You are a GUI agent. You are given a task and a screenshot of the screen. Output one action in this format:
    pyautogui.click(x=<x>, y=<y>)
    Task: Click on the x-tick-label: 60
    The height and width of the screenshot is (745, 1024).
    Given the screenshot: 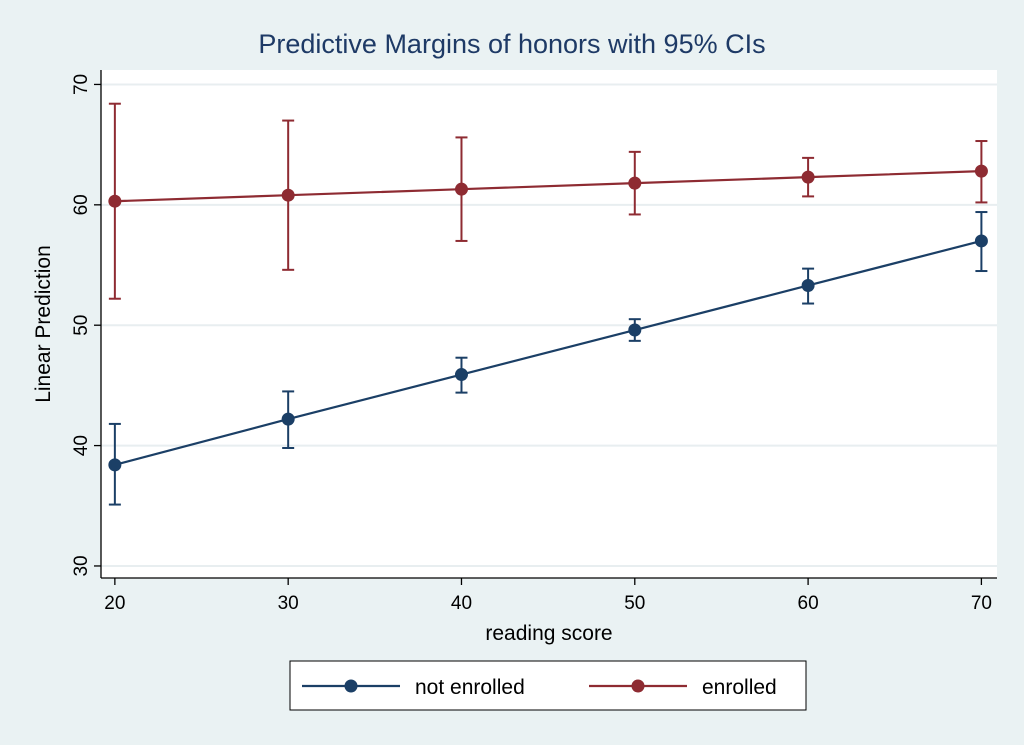 What is the action you would take?
    pyautogui.click(x=808, y=603)
    